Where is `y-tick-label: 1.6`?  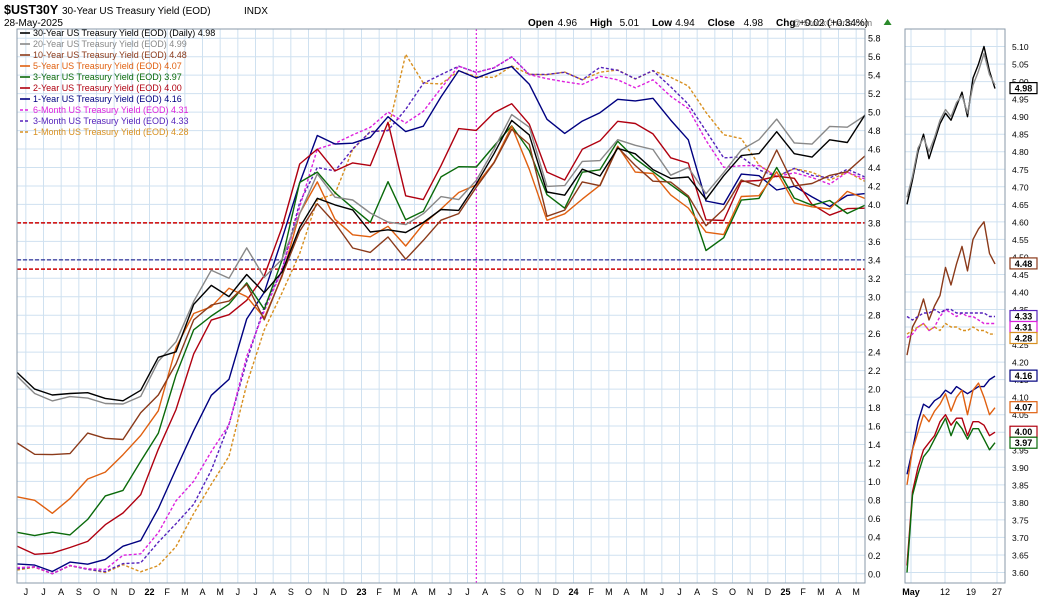
y-tick-label: 1.6 is located at coordinates (874, 427).